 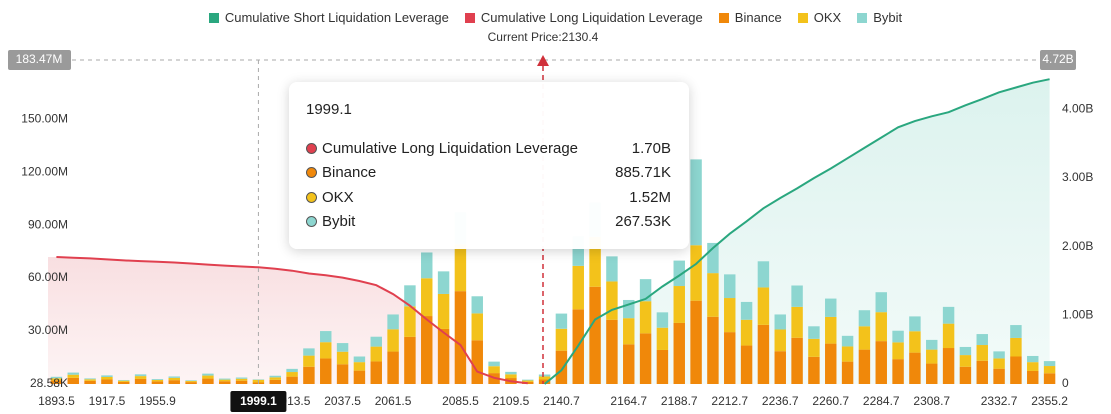 I want to click on y2-tick-label: 4.72B, so click(x=1057, y=59).